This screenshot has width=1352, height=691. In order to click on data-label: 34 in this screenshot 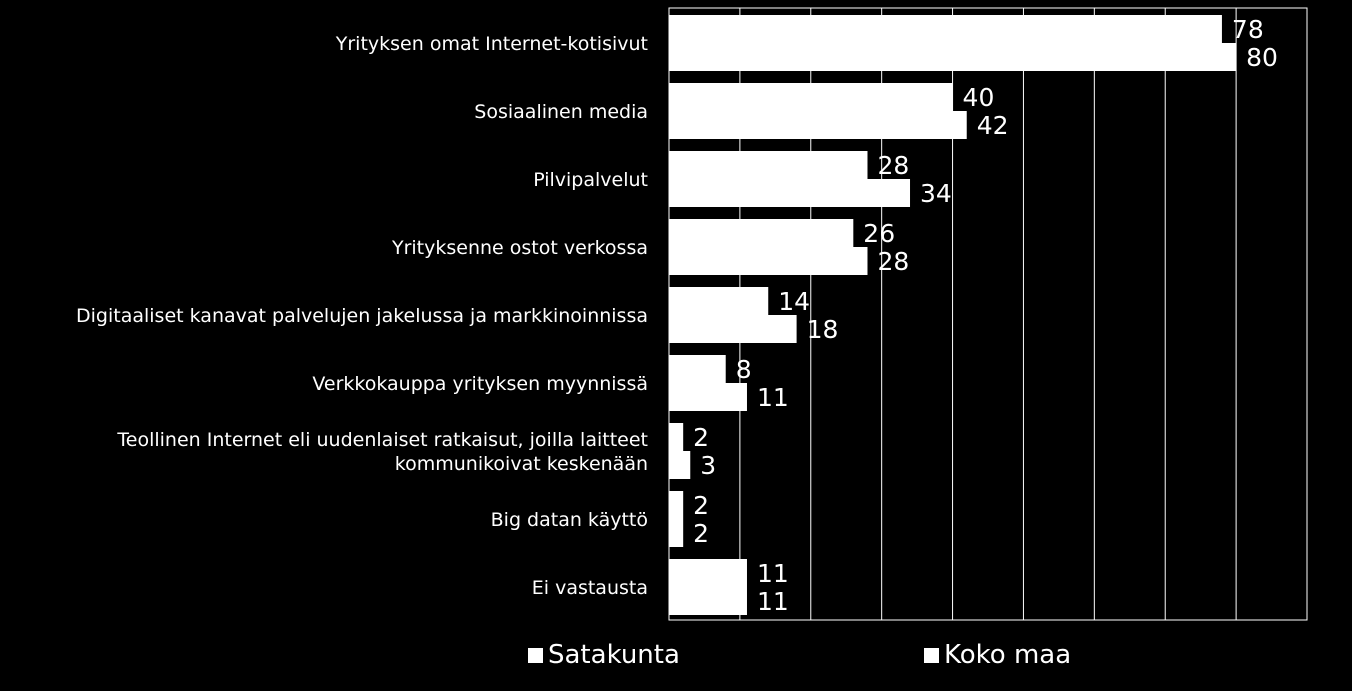, I will do `click(936, 193)`.